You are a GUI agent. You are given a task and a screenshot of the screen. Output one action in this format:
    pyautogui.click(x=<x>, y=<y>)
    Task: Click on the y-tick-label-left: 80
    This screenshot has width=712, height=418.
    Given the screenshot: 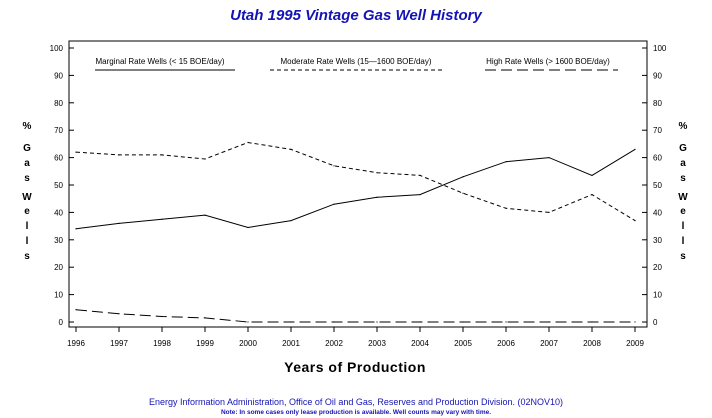 What is the action you would take?
    pyautogui.click(x=58, y=103)
    